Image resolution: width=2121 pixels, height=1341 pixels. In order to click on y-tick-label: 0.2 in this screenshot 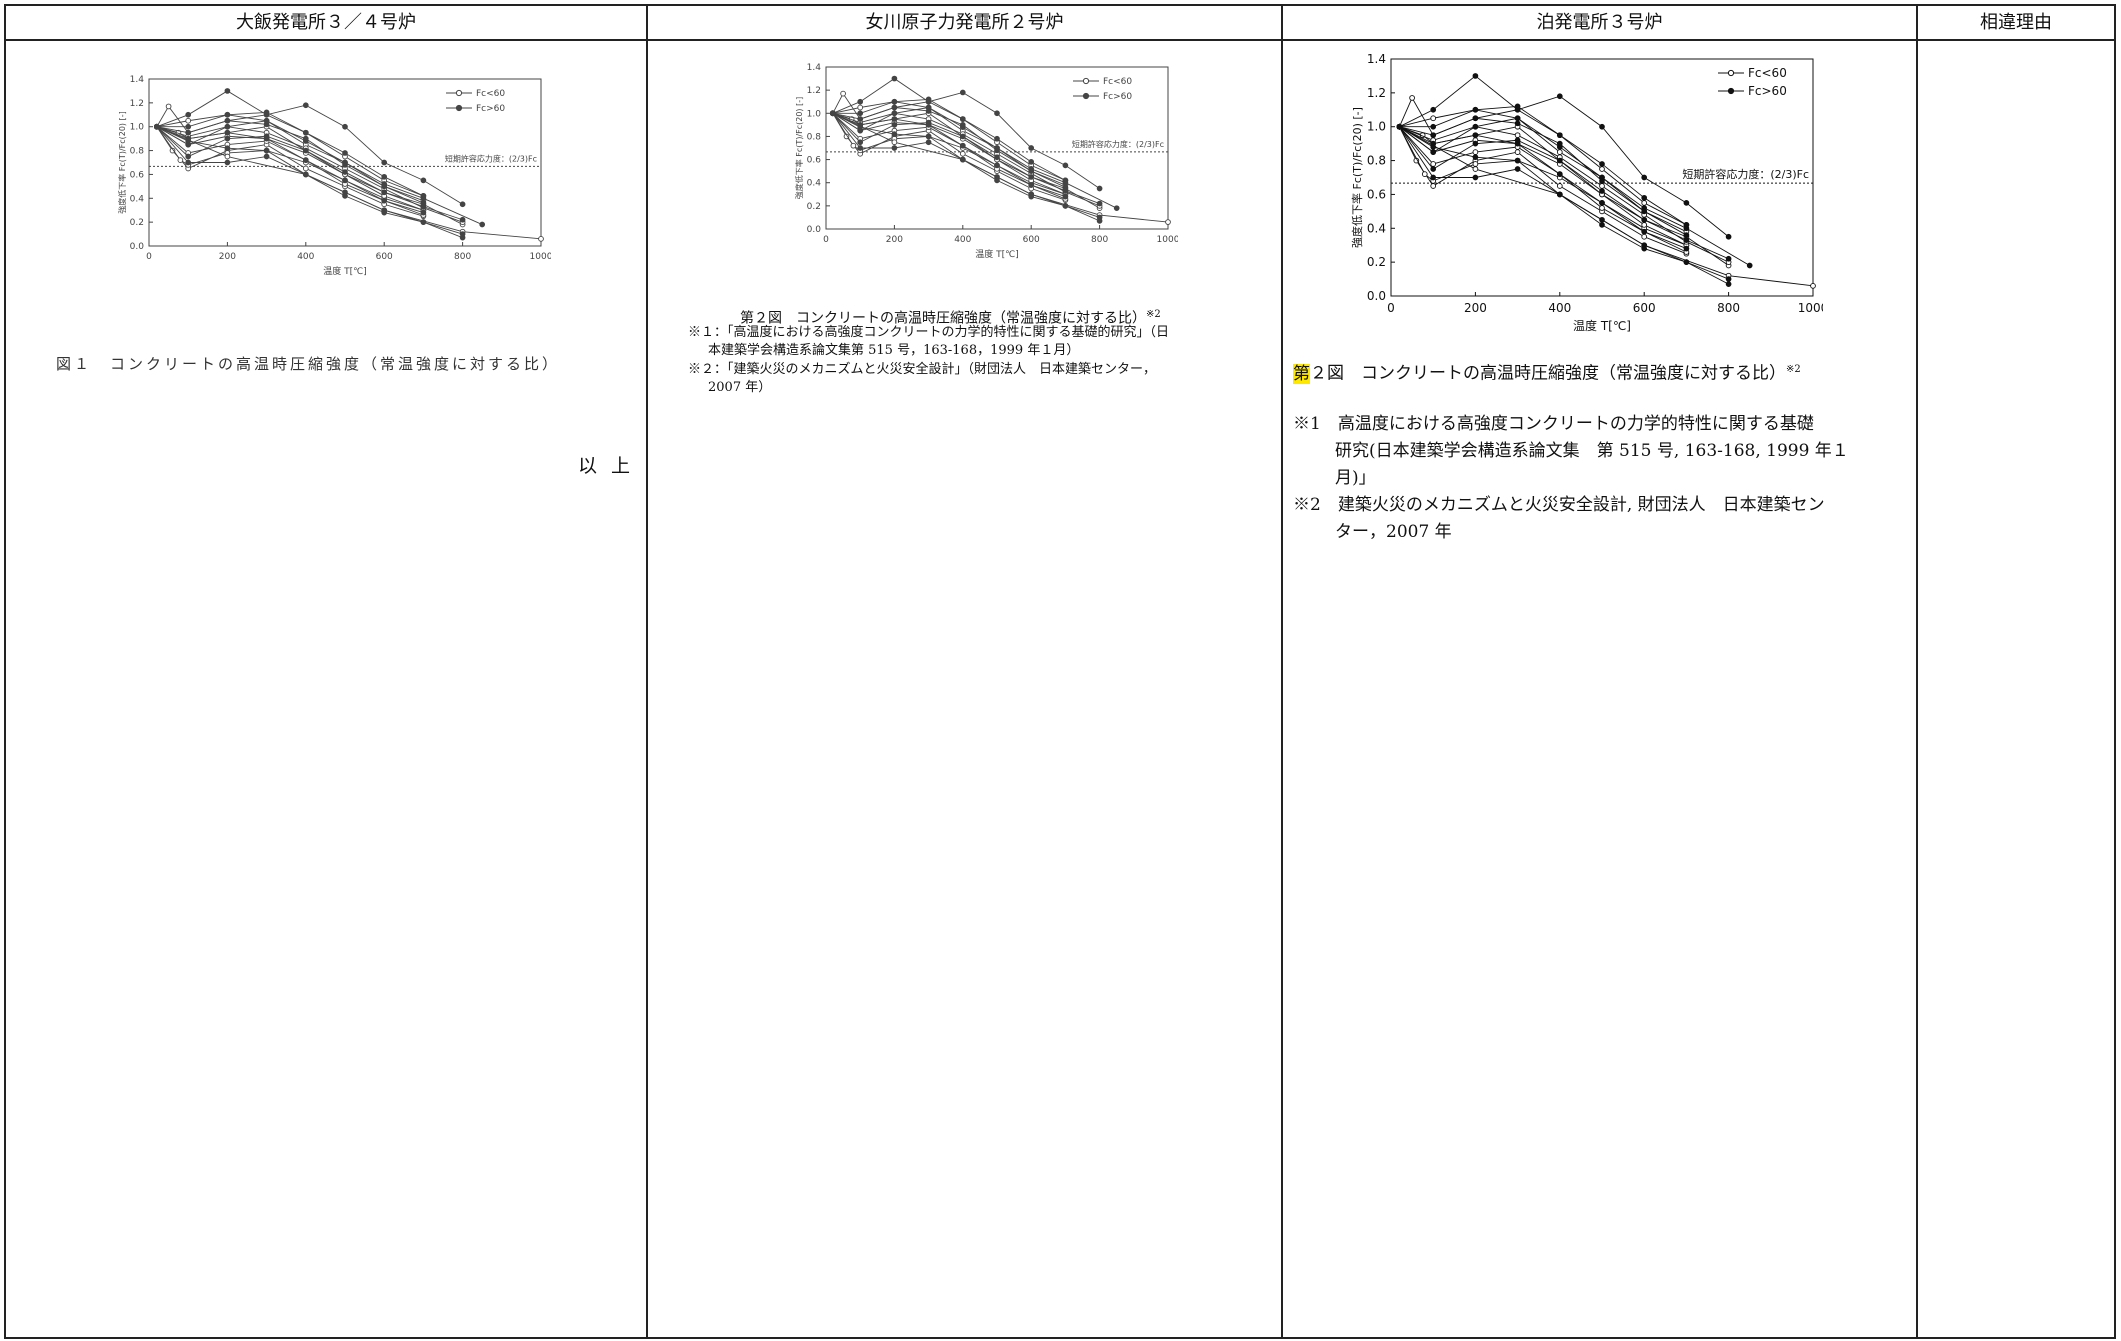, I will do `click(814, 207)`.